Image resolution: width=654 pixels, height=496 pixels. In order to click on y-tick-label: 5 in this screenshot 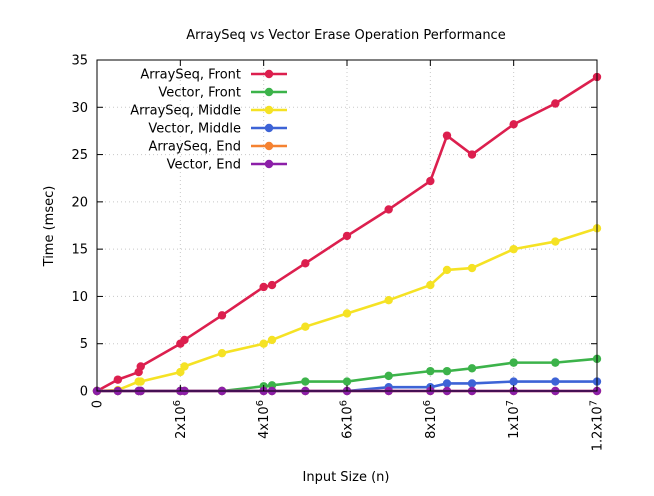, I will do `click(84, 344)`.